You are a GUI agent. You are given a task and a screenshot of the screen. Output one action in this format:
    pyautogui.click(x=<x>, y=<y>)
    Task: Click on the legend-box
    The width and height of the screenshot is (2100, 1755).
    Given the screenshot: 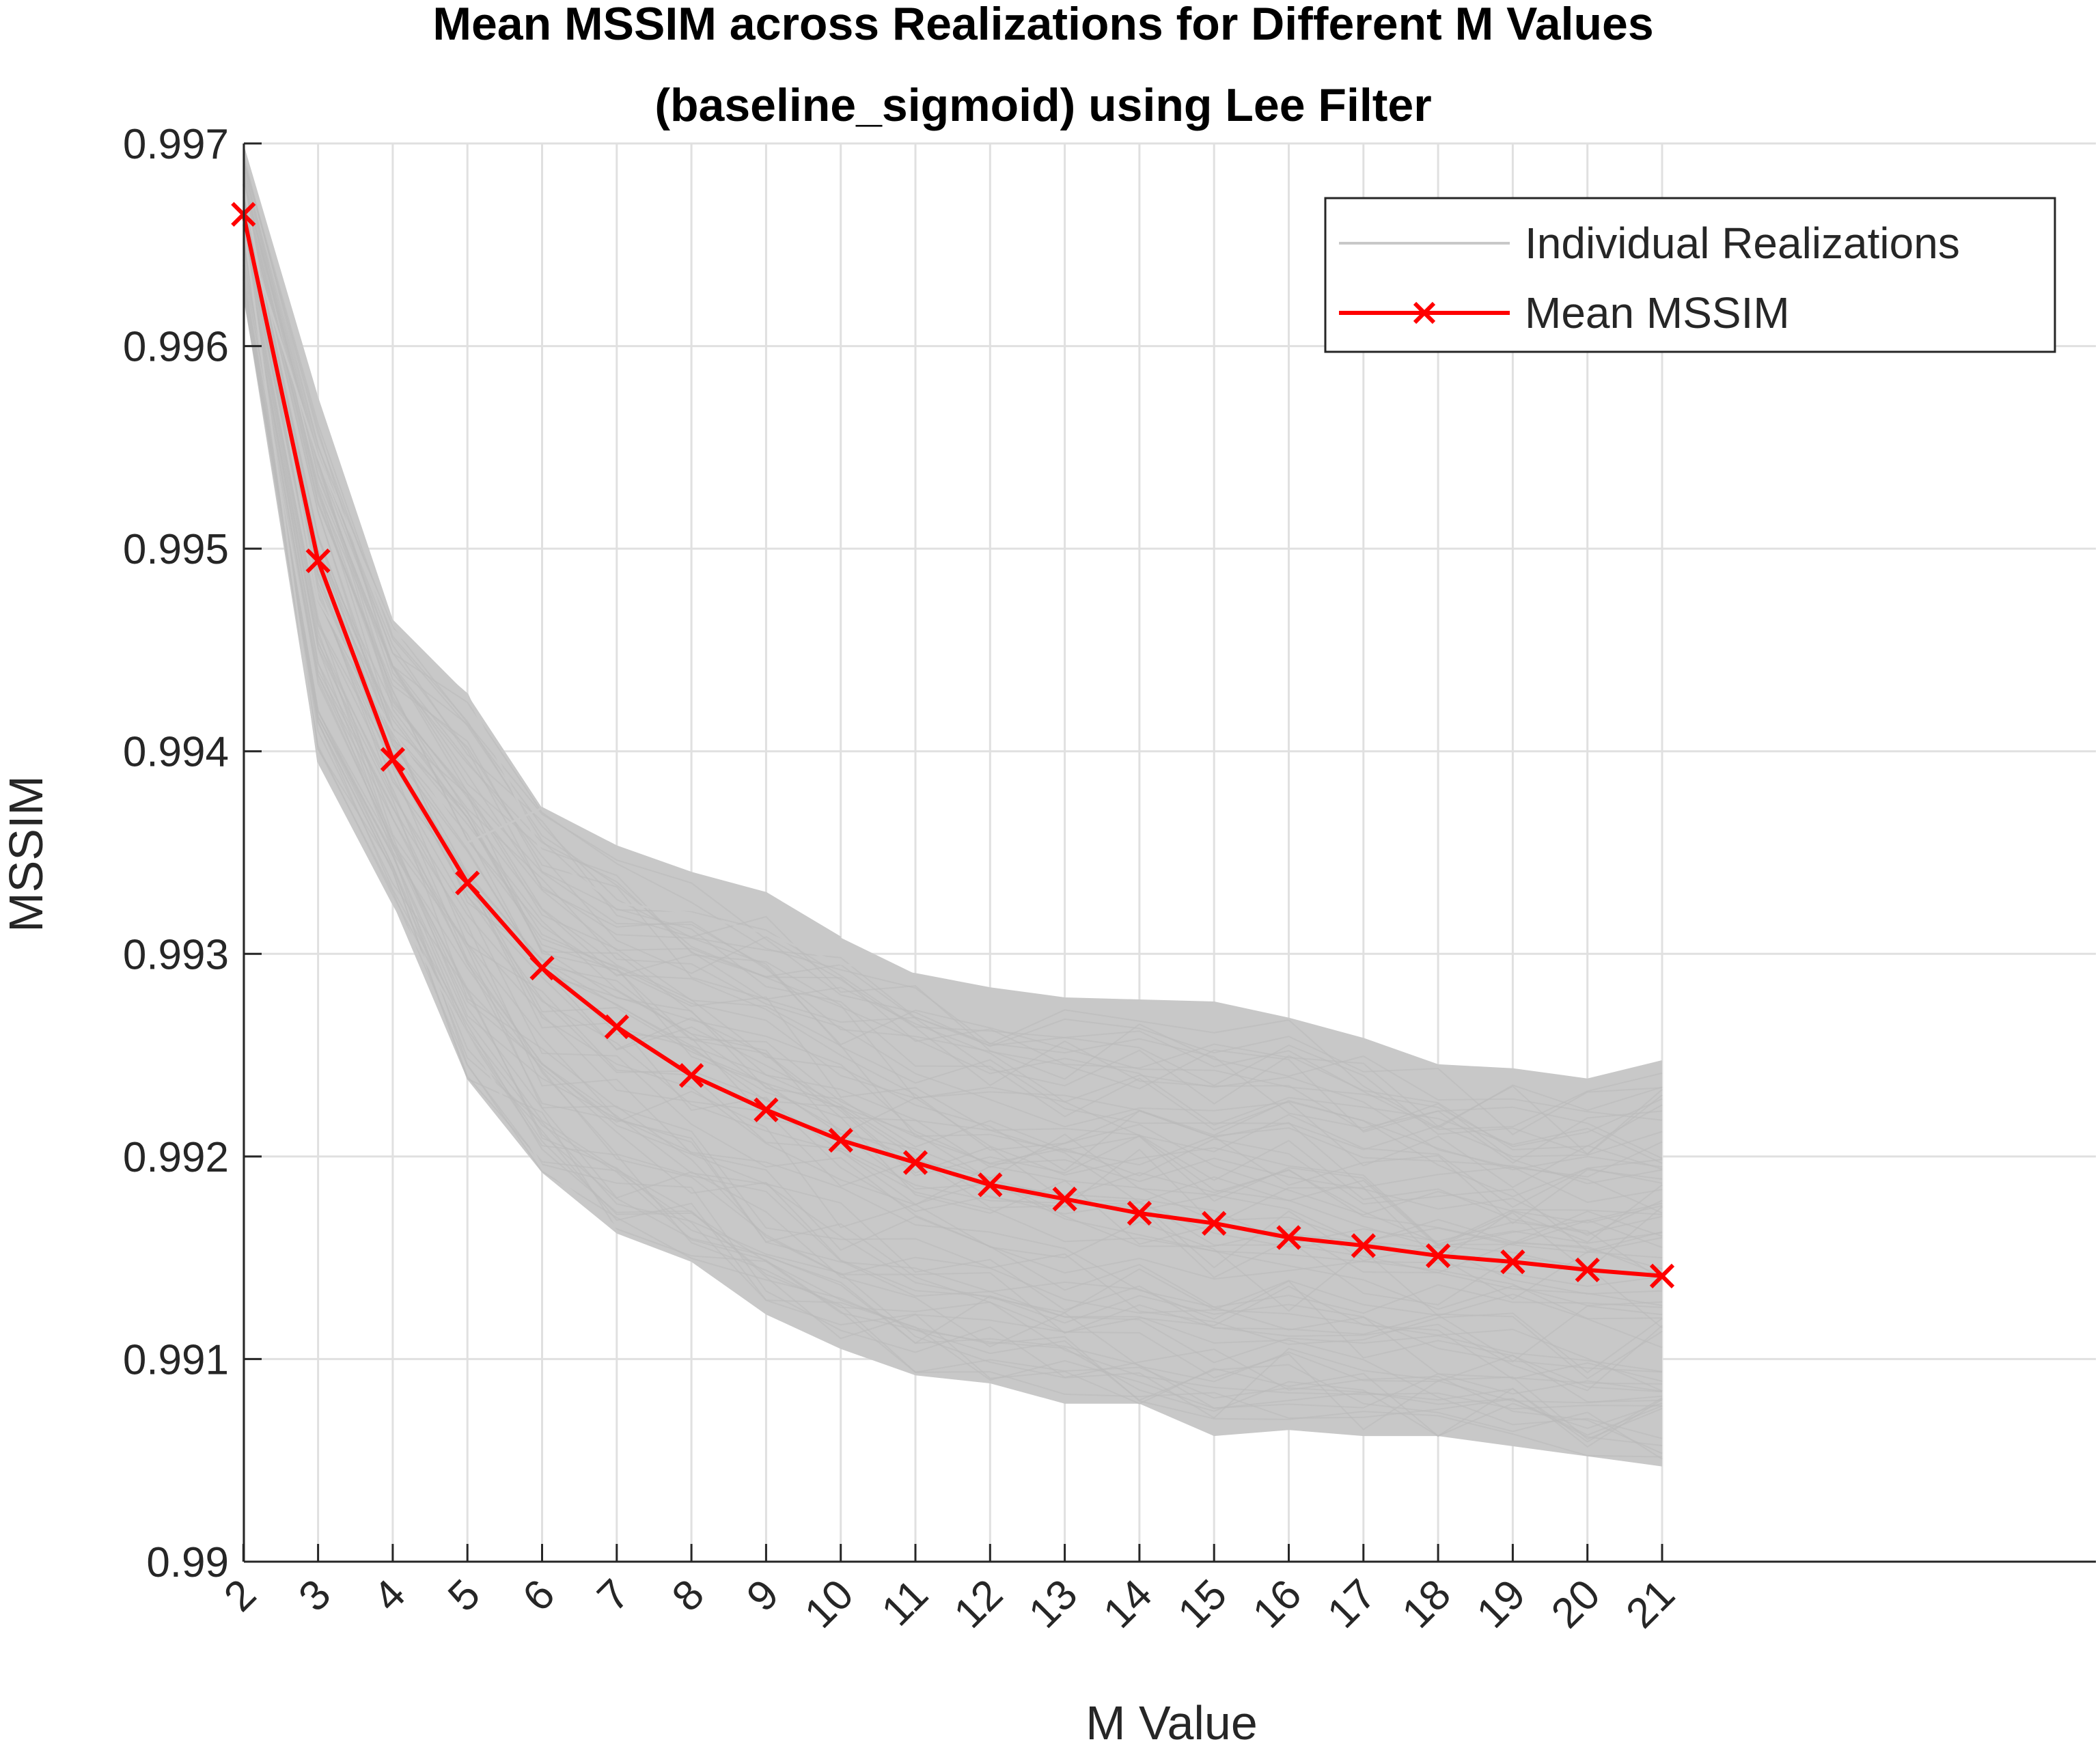 What is the action you would take?
    pyautogui.click(x=1690, y=275)
    